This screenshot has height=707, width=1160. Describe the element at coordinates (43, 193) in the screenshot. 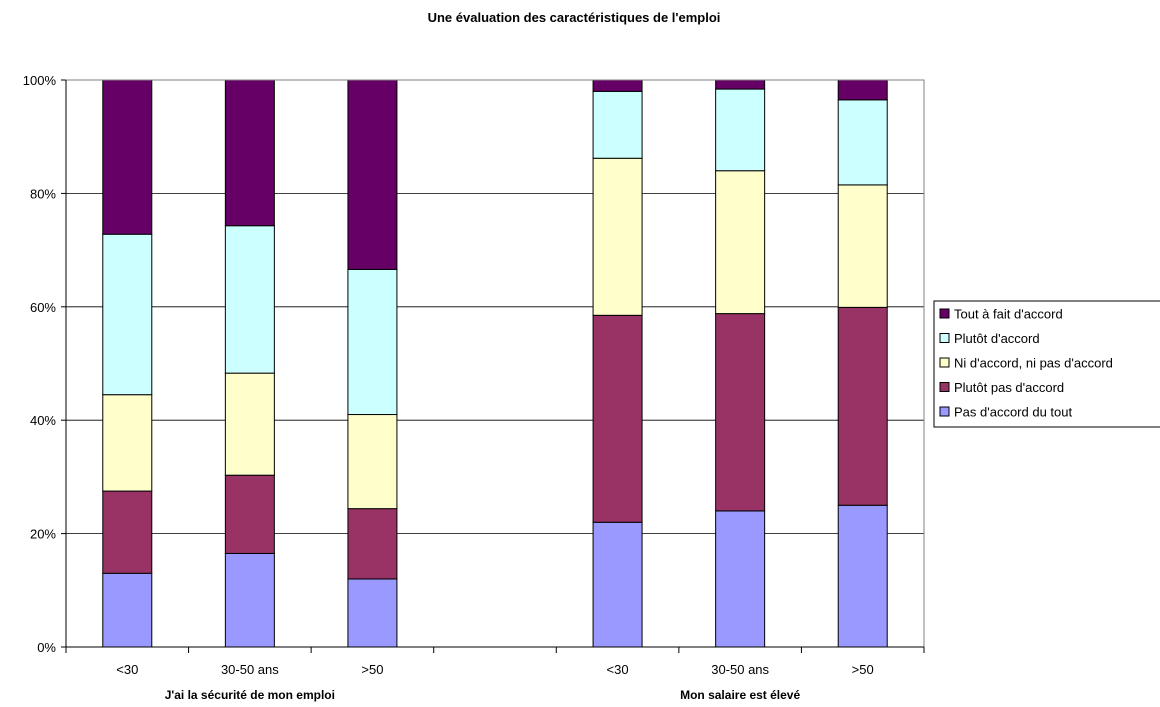

I see `y-tick-label: 80%` at that location.